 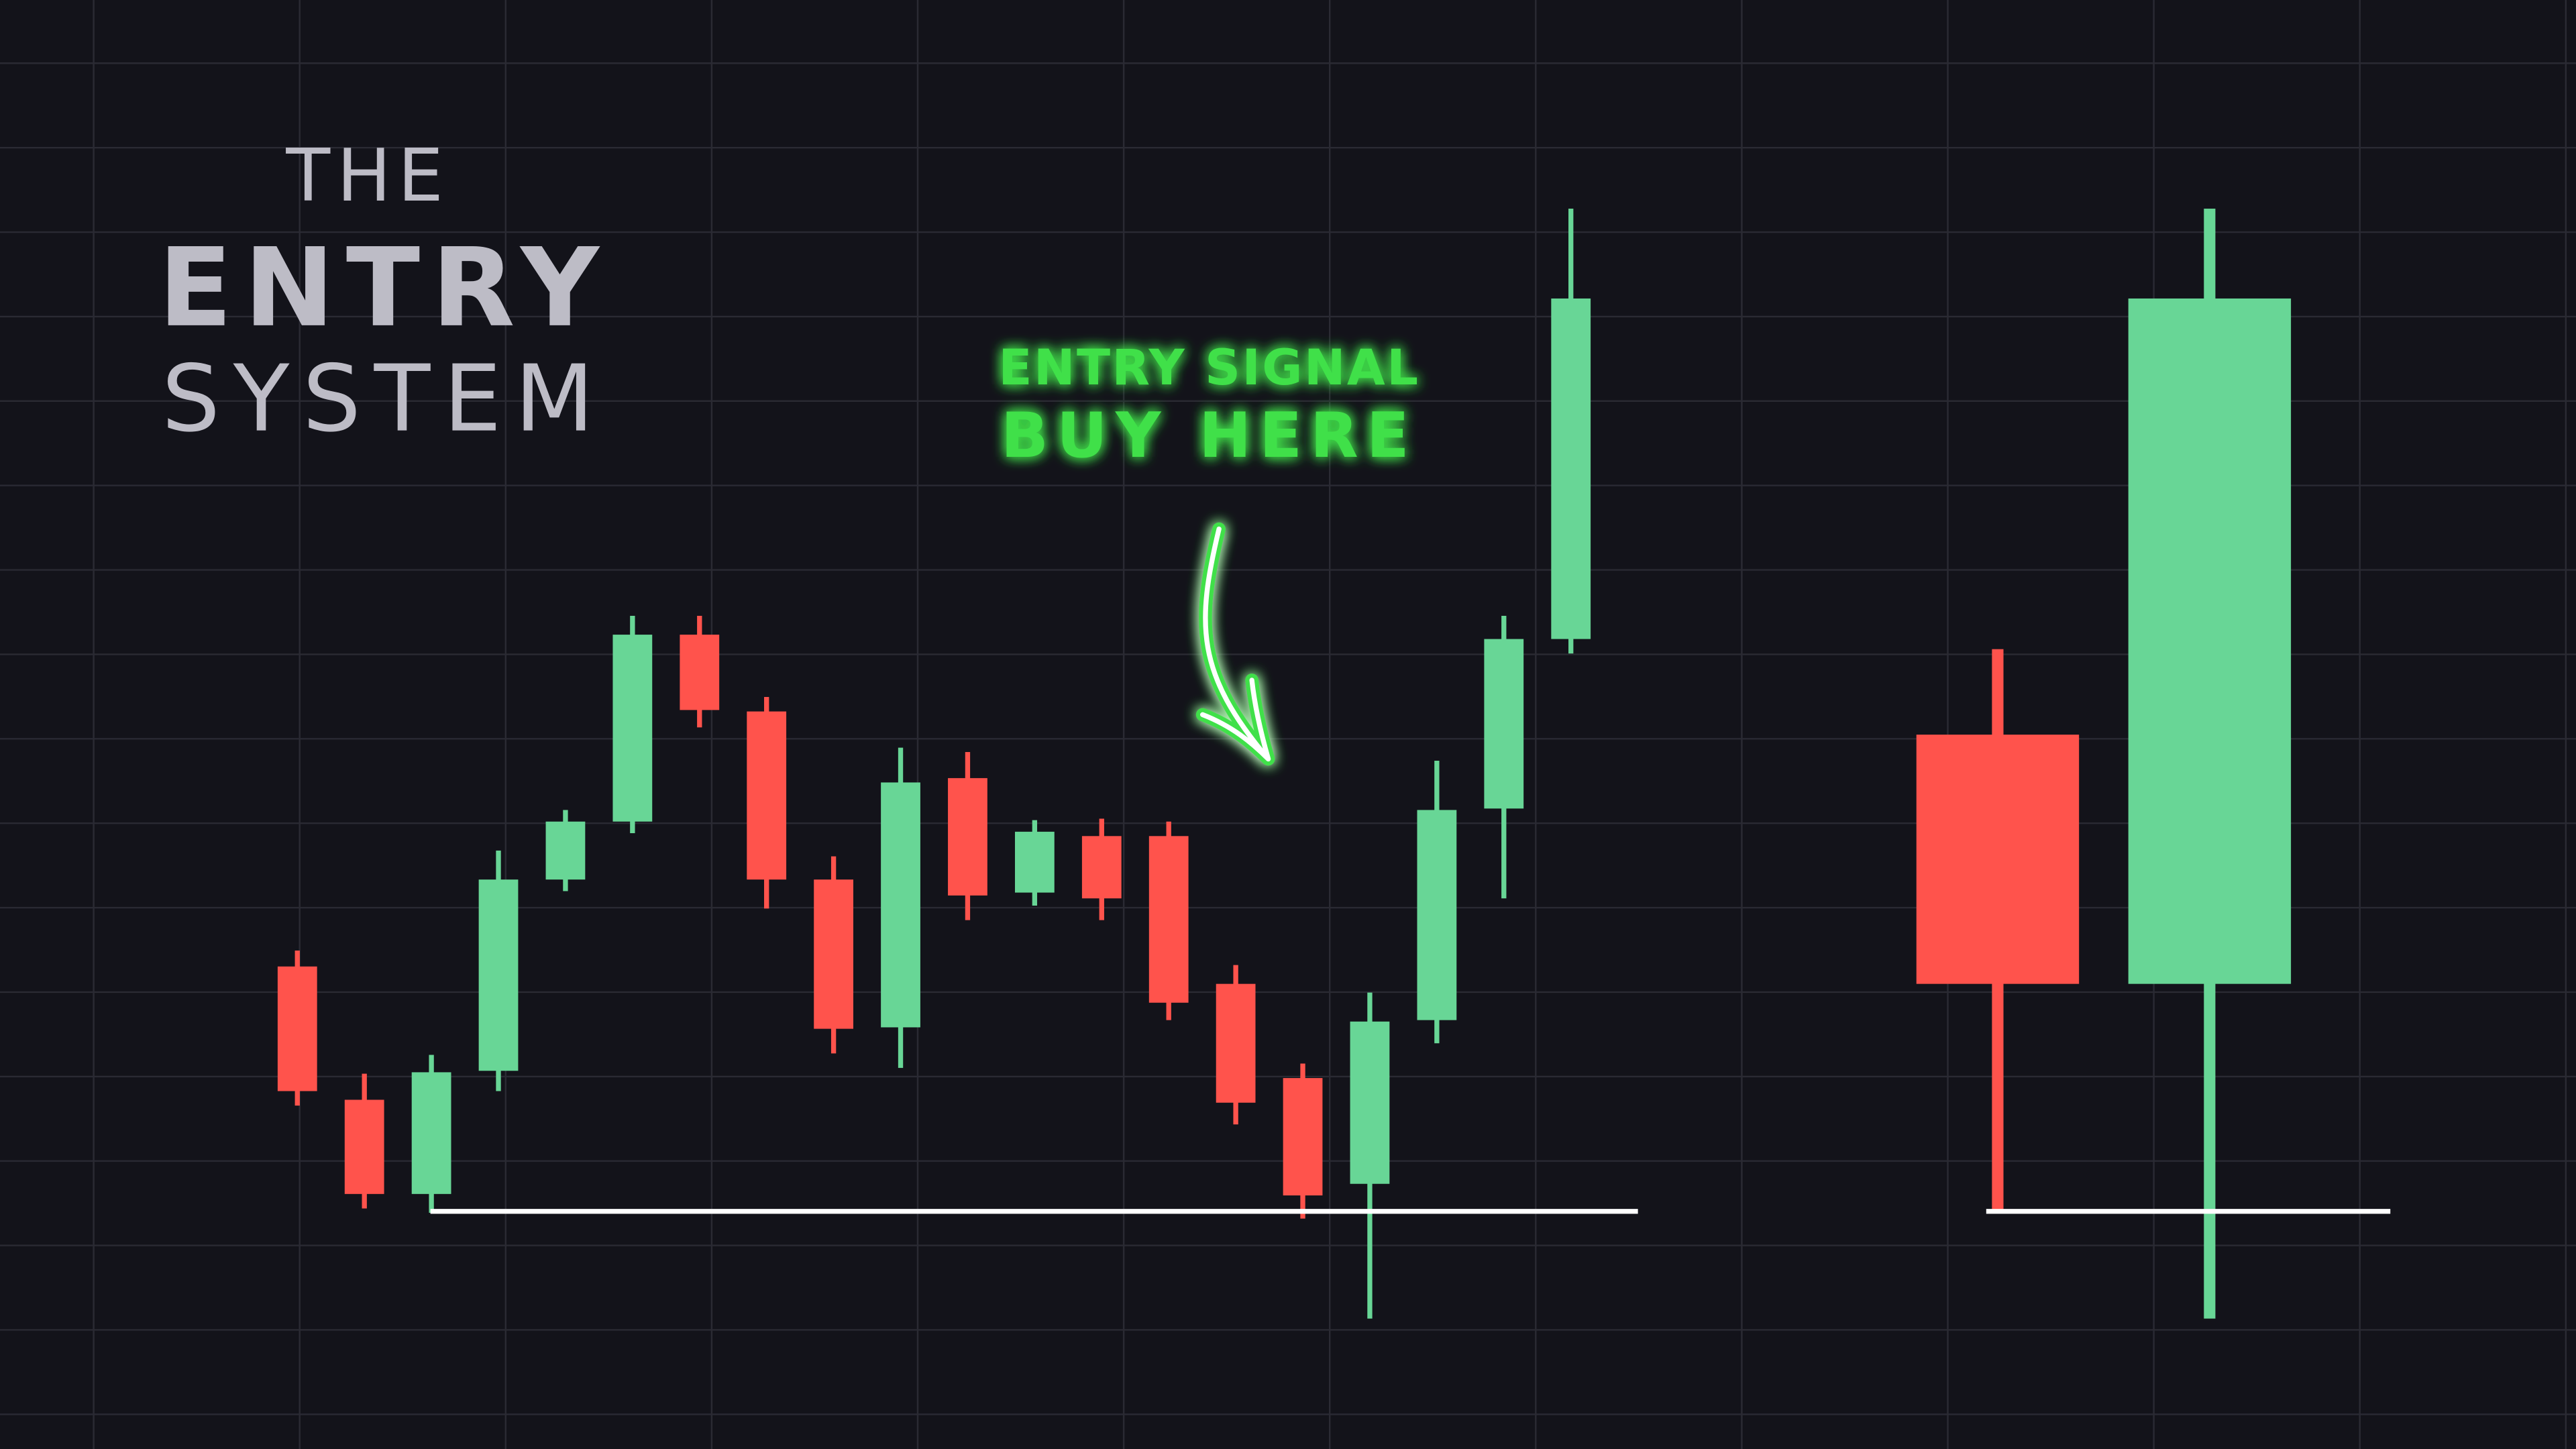 I want to click on curved-arrow-down-icon, so click(x=1235, y=644).